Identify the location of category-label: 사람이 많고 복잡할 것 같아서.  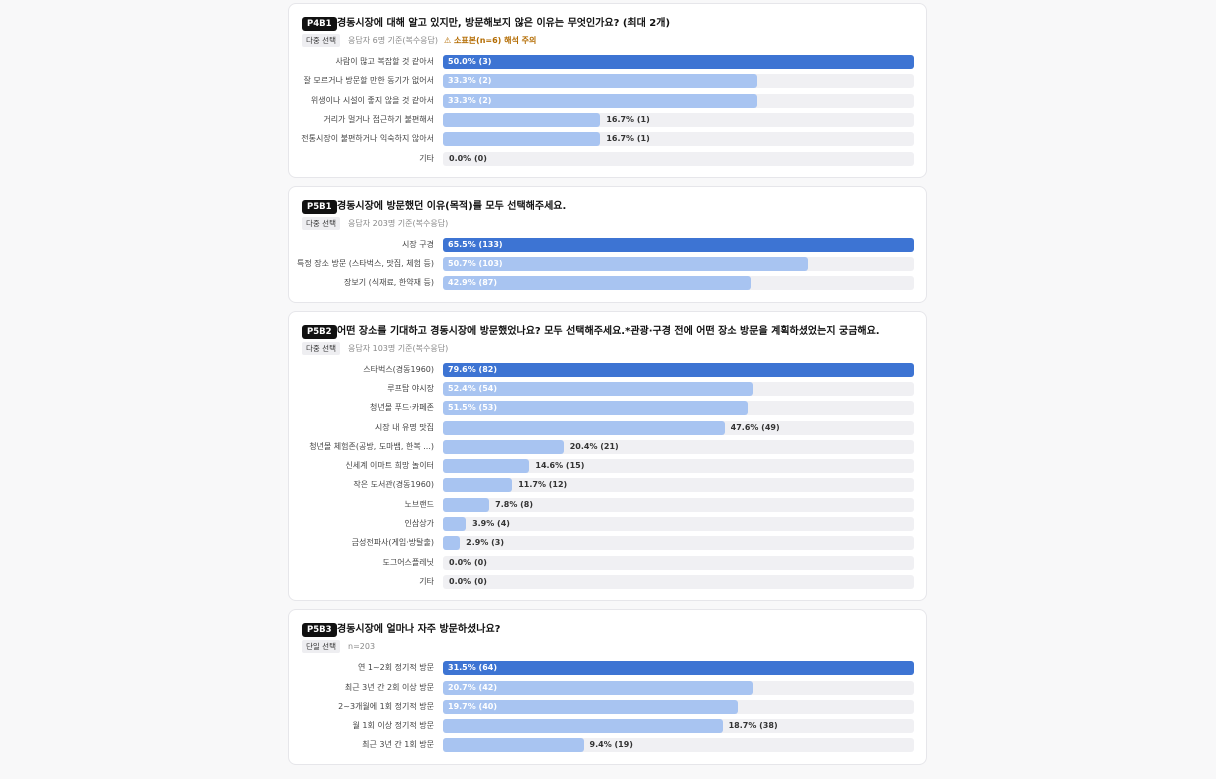
(385, 61).